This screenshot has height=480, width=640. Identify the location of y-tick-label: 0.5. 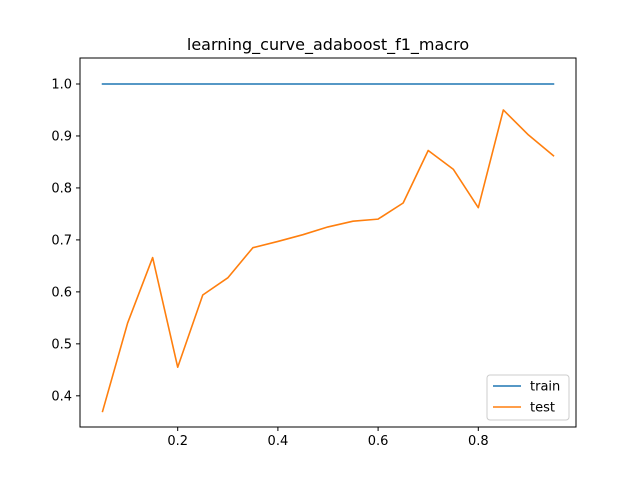
(61, 344).